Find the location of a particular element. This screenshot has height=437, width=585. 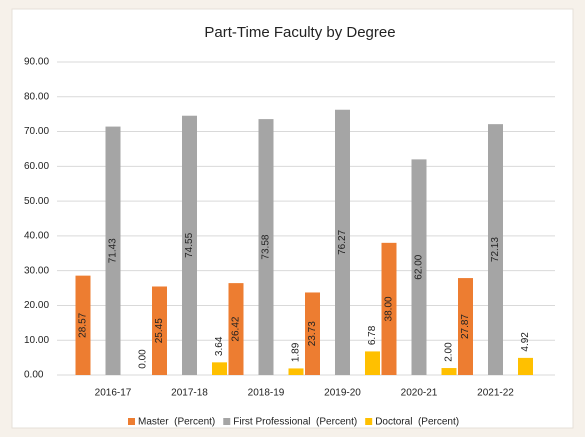

value-label: 4.92 is located at coordinates (525, 342).